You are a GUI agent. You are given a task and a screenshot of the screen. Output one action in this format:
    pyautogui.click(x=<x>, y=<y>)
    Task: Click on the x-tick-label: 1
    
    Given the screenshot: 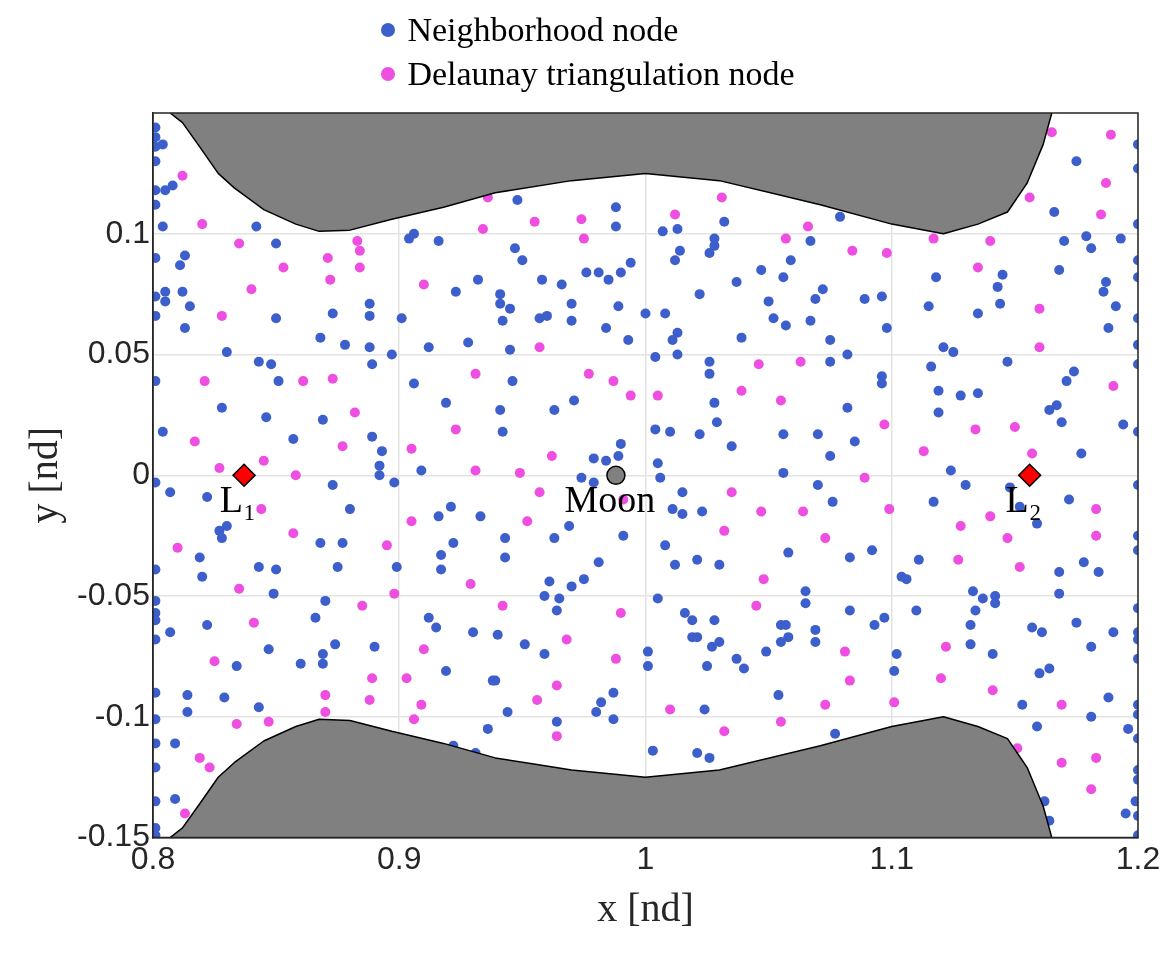 What is the action you would take?
    pyautogui.click(x=645, y=857)
    